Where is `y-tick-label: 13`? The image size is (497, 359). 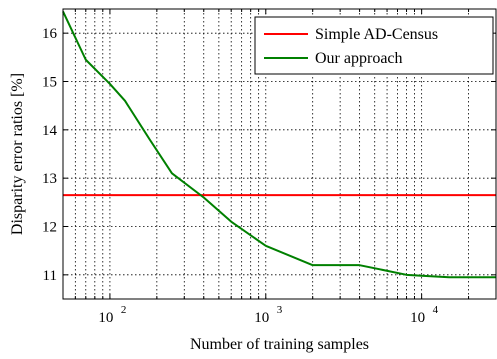 y-tick-label: 13 is located at coordinates (49, 179).